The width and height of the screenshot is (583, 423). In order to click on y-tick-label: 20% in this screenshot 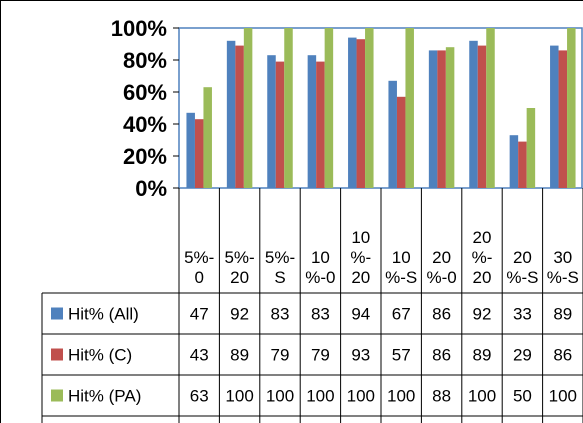, I will do `click(145, 156)`.